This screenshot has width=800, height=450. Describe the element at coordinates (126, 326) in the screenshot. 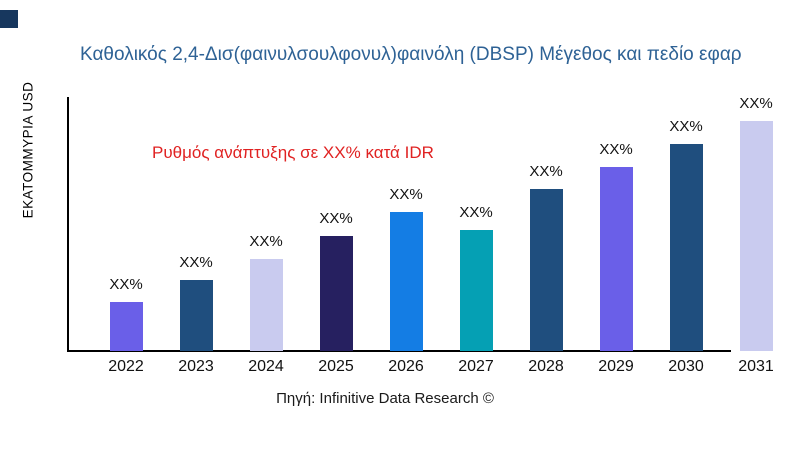

I see `bar-2022` at that location.